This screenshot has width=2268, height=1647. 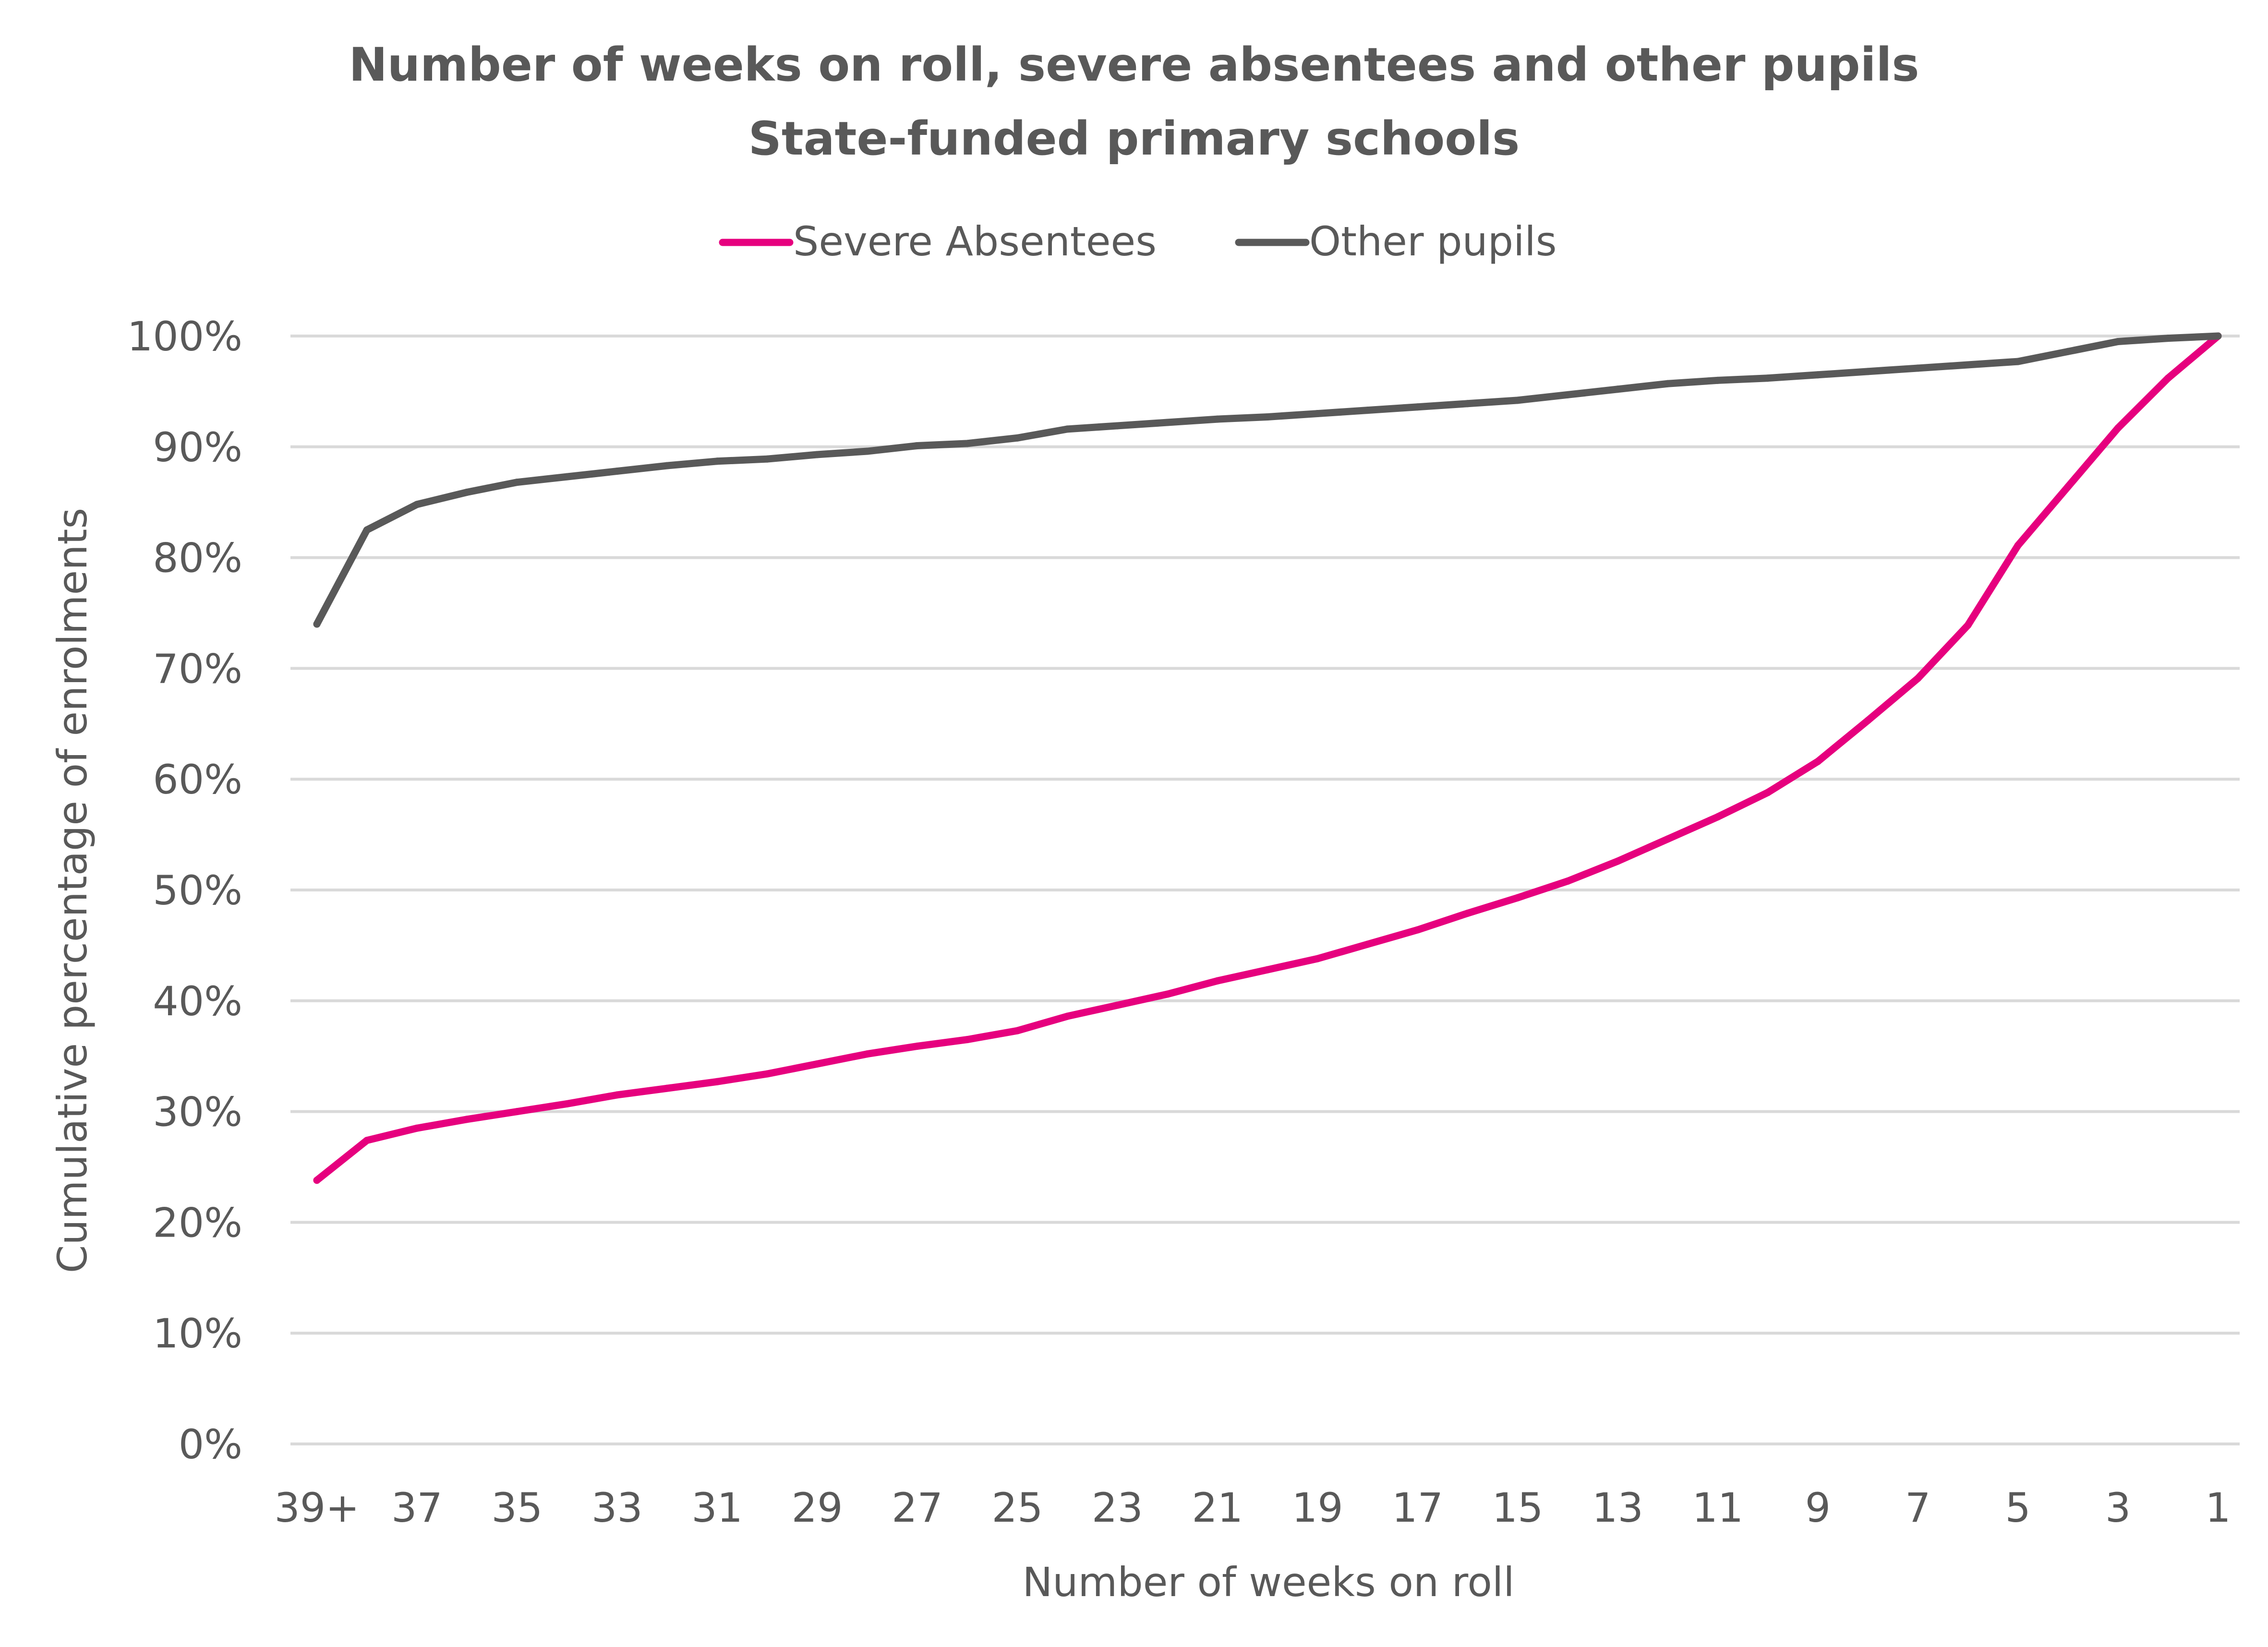 I want to click on x-axis-ticks: 39+ 37 35 33 31 29 27 25 23 21 19 17 15 13 11 9 7 5 3 1, so click(x=1252, y=1507).